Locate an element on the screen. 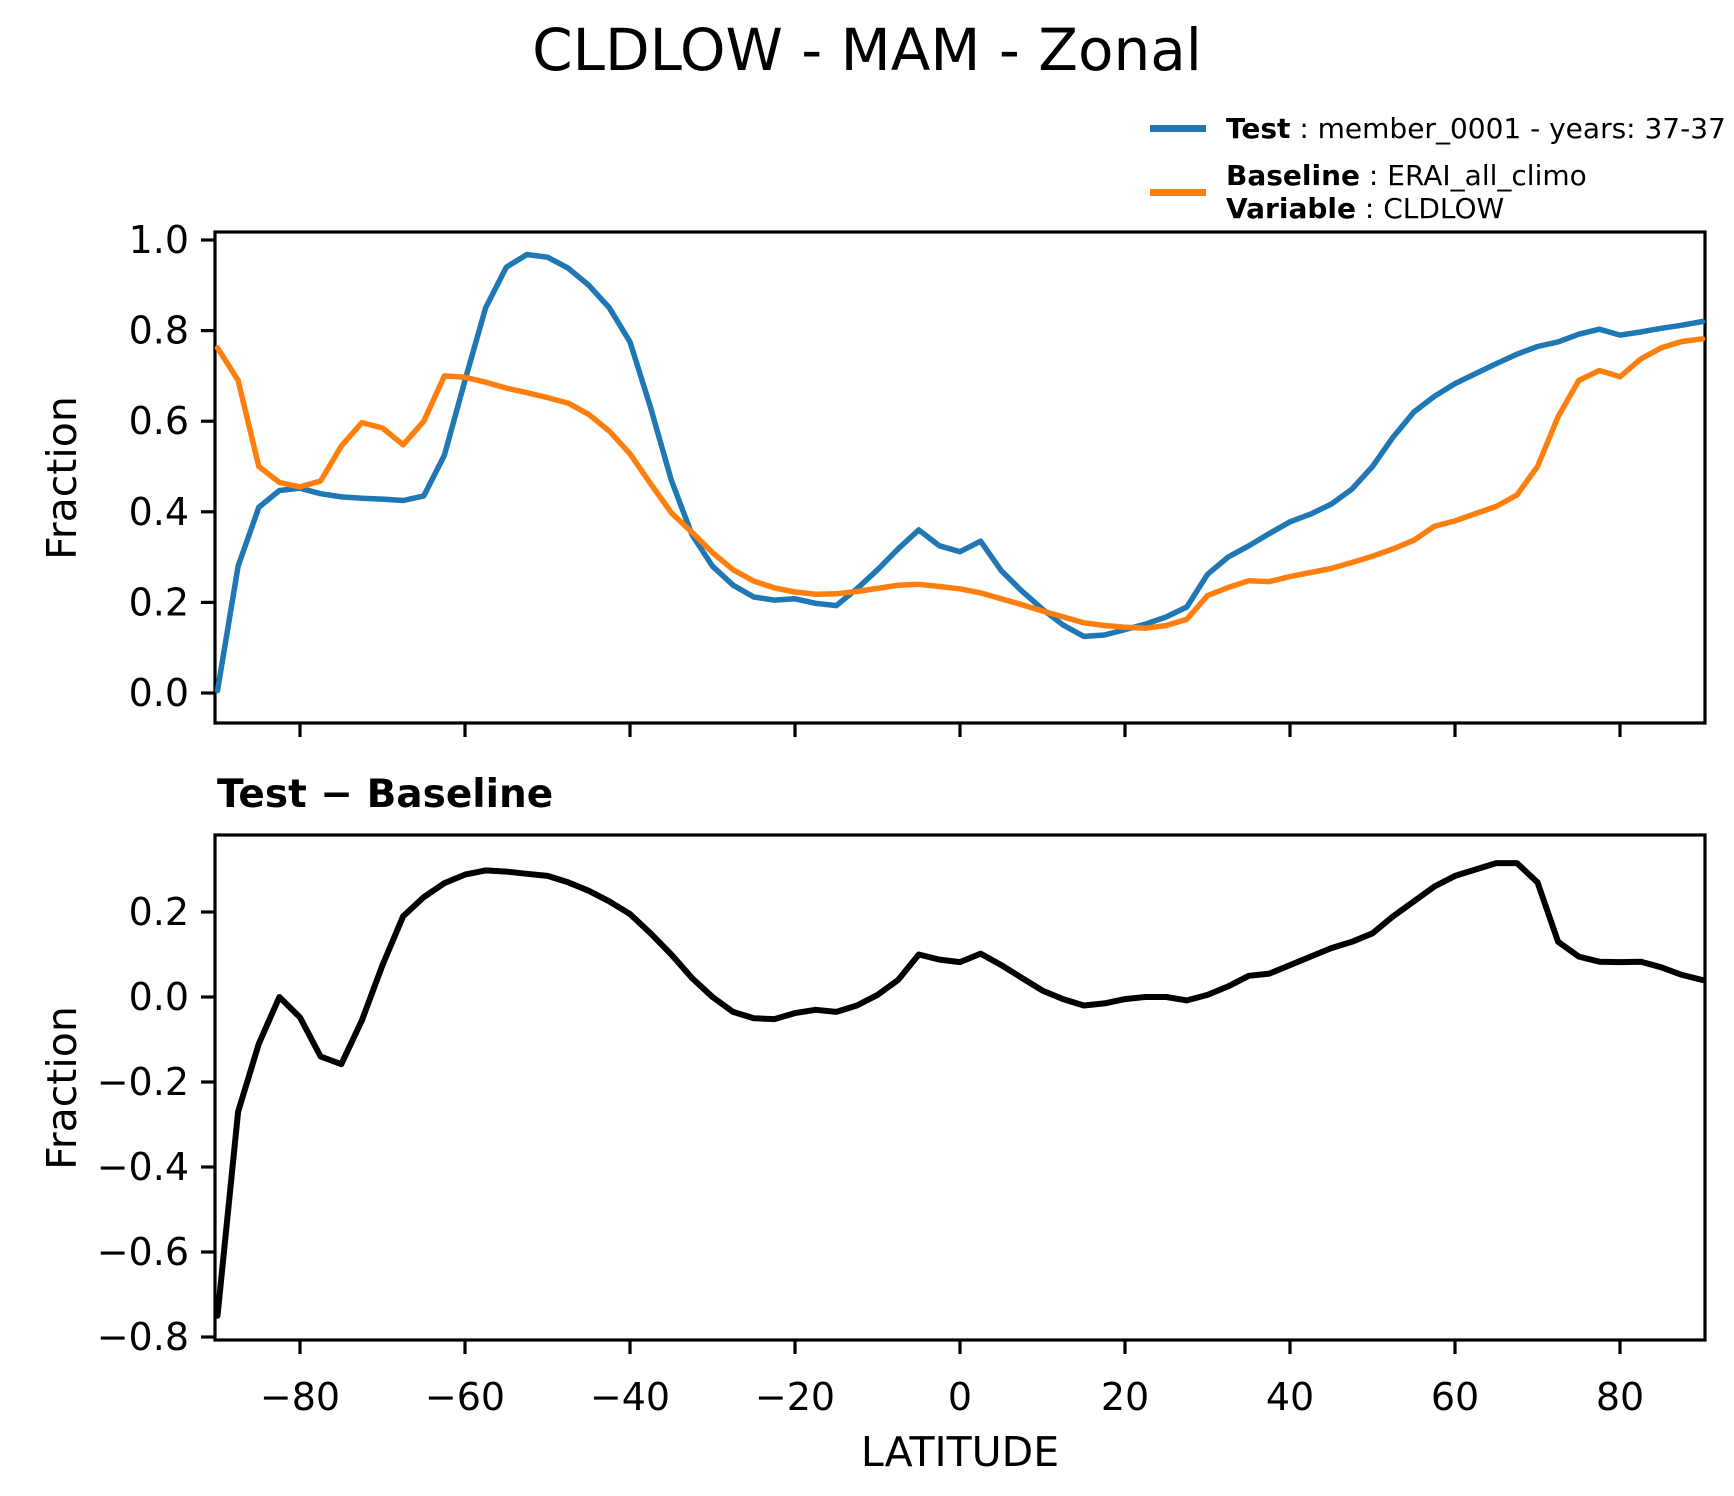 Image resolution: width=1734 pixels, height=1496 pixels. x-tick-label: 60 is located at coordinates (1455, 1397).